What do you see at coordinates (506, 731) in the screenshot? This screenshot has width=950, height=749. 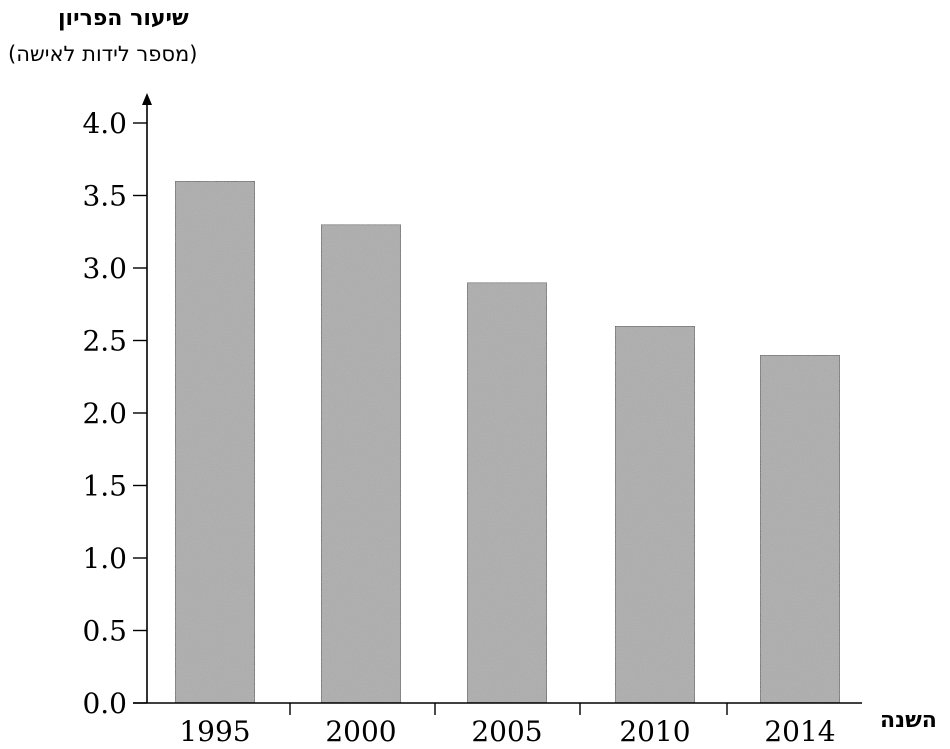 I see `x-tick-label: 2005` at bounding box center [506, 731].